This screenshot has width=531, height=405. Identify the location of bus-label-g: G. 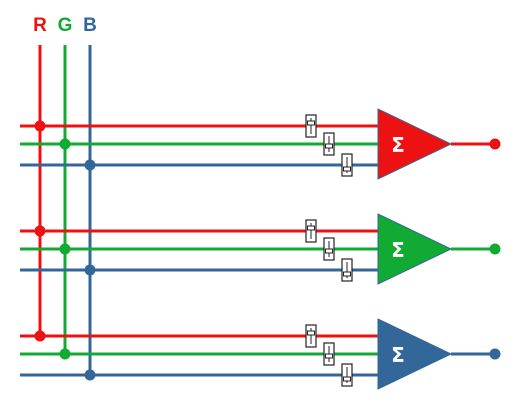
(65, 25).